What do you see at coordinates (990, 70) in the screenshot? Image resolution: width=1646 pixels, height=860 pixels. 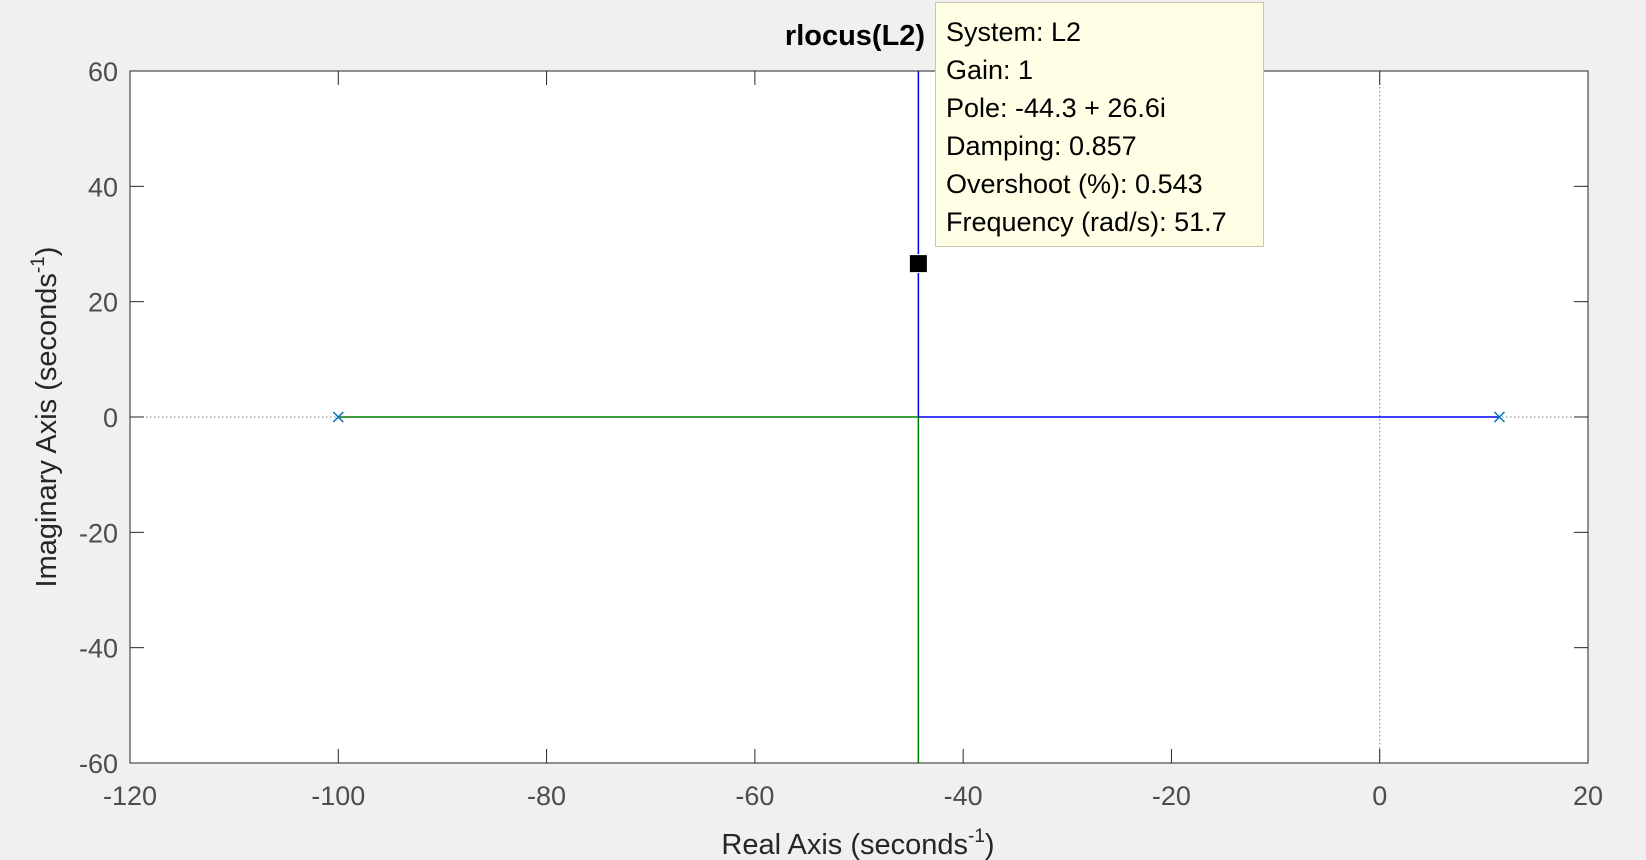 I see `datatip-gain: Gain: 1` at bounding box center [990, 70].